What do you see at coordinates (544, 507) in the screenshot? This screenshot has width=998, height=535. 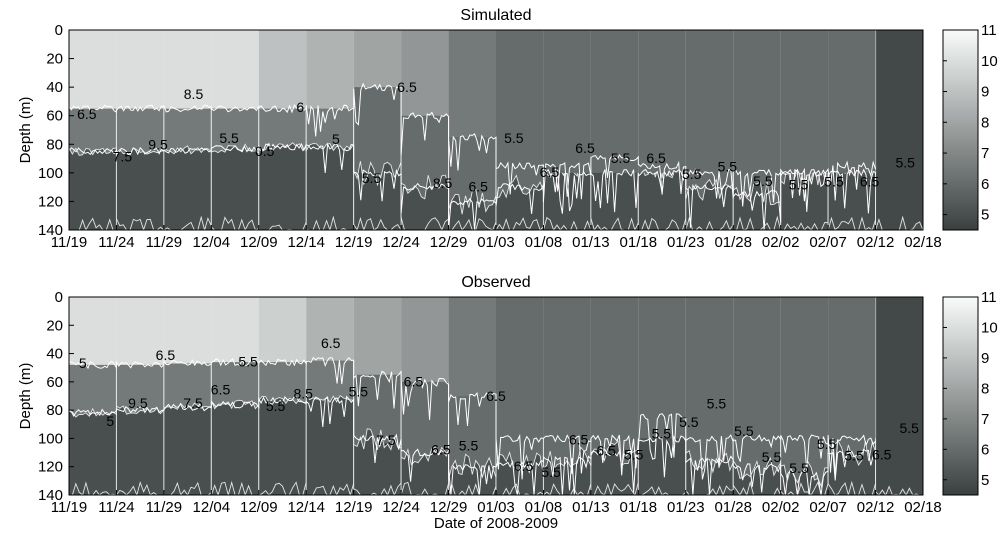 I see `x-tick-label: 01/08` at bounding box center [544, 507].